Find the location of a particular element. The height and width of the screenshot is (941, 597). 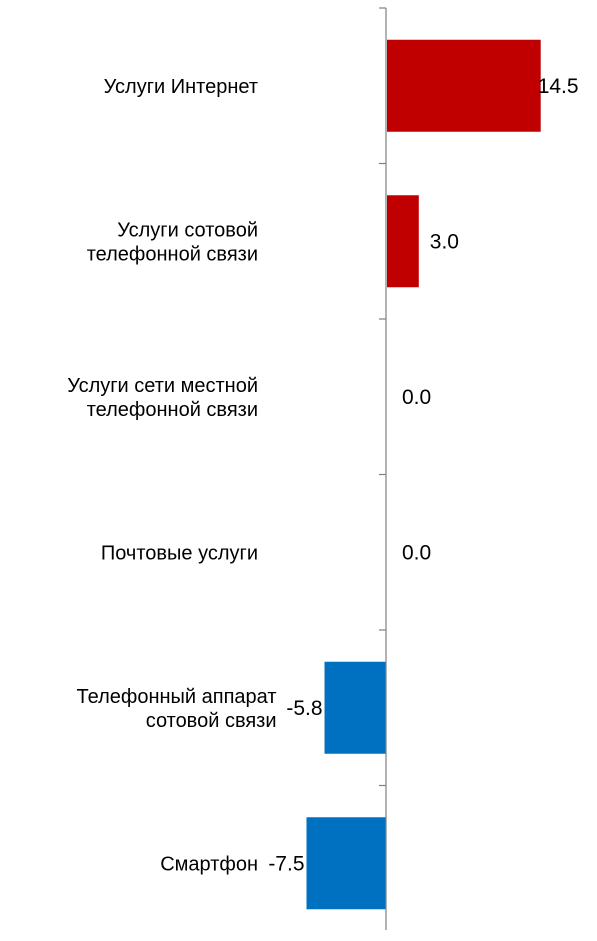

data-label: 3.0 is located at coordinates (444, 241).